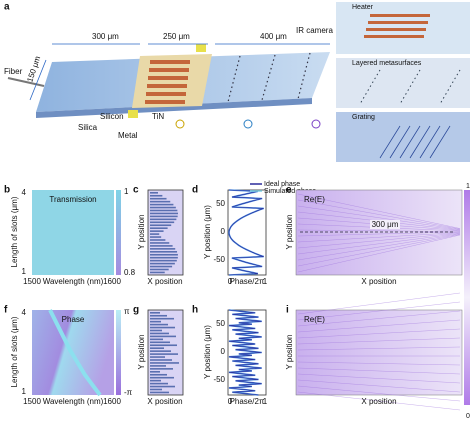 The image size is (474, 426). Describe the element at coordinates (130, 272) in the screenshot. I see `label: 0.8` at that location.